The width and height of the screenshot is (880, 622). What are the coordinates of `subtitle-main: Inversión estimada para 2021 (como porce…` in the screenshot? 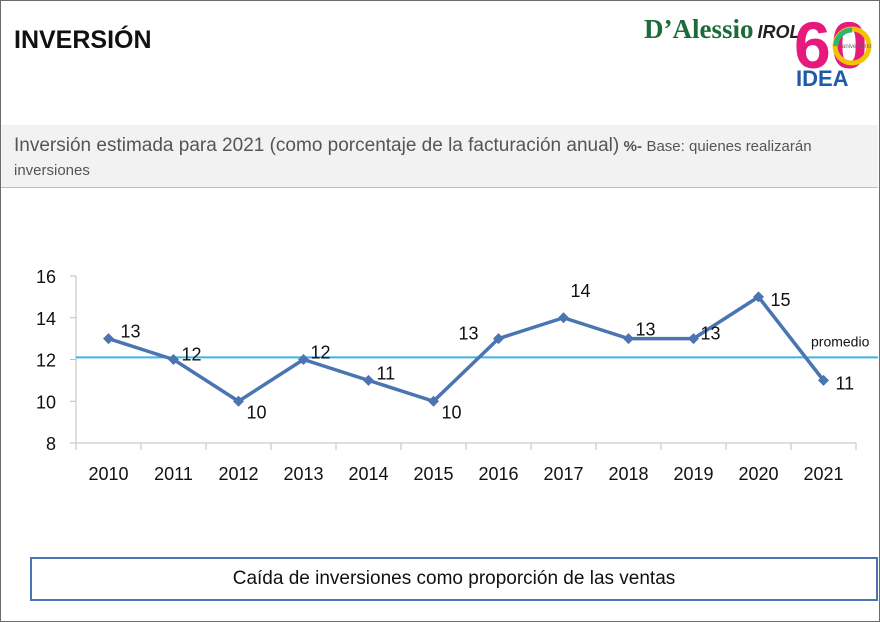 It's located at (317, 145).